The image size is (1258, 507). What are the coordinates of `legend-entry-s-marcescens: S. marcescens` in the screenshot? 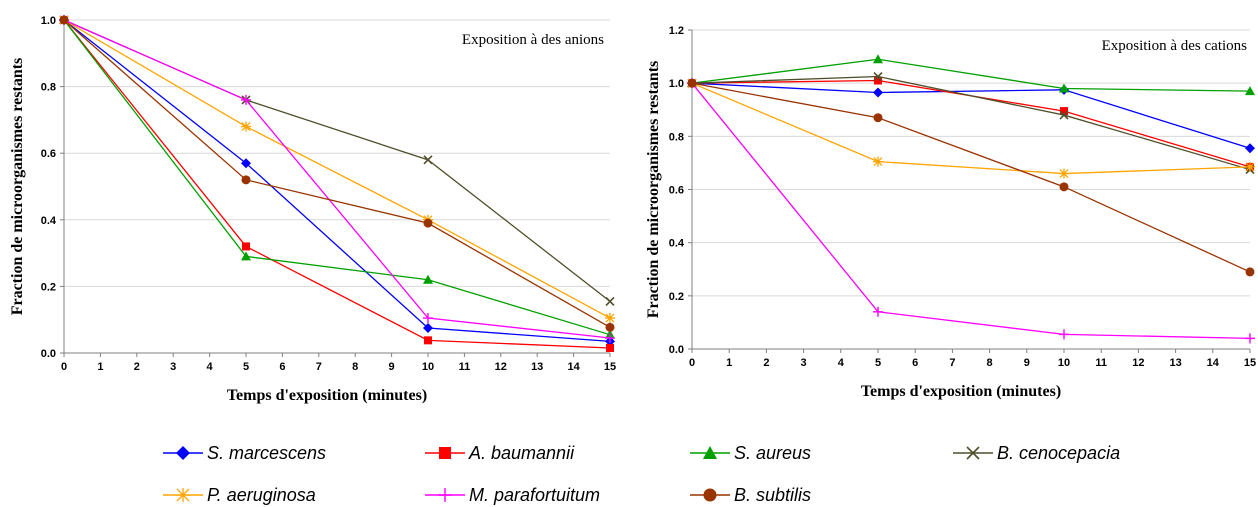 It's located at (244, 453).